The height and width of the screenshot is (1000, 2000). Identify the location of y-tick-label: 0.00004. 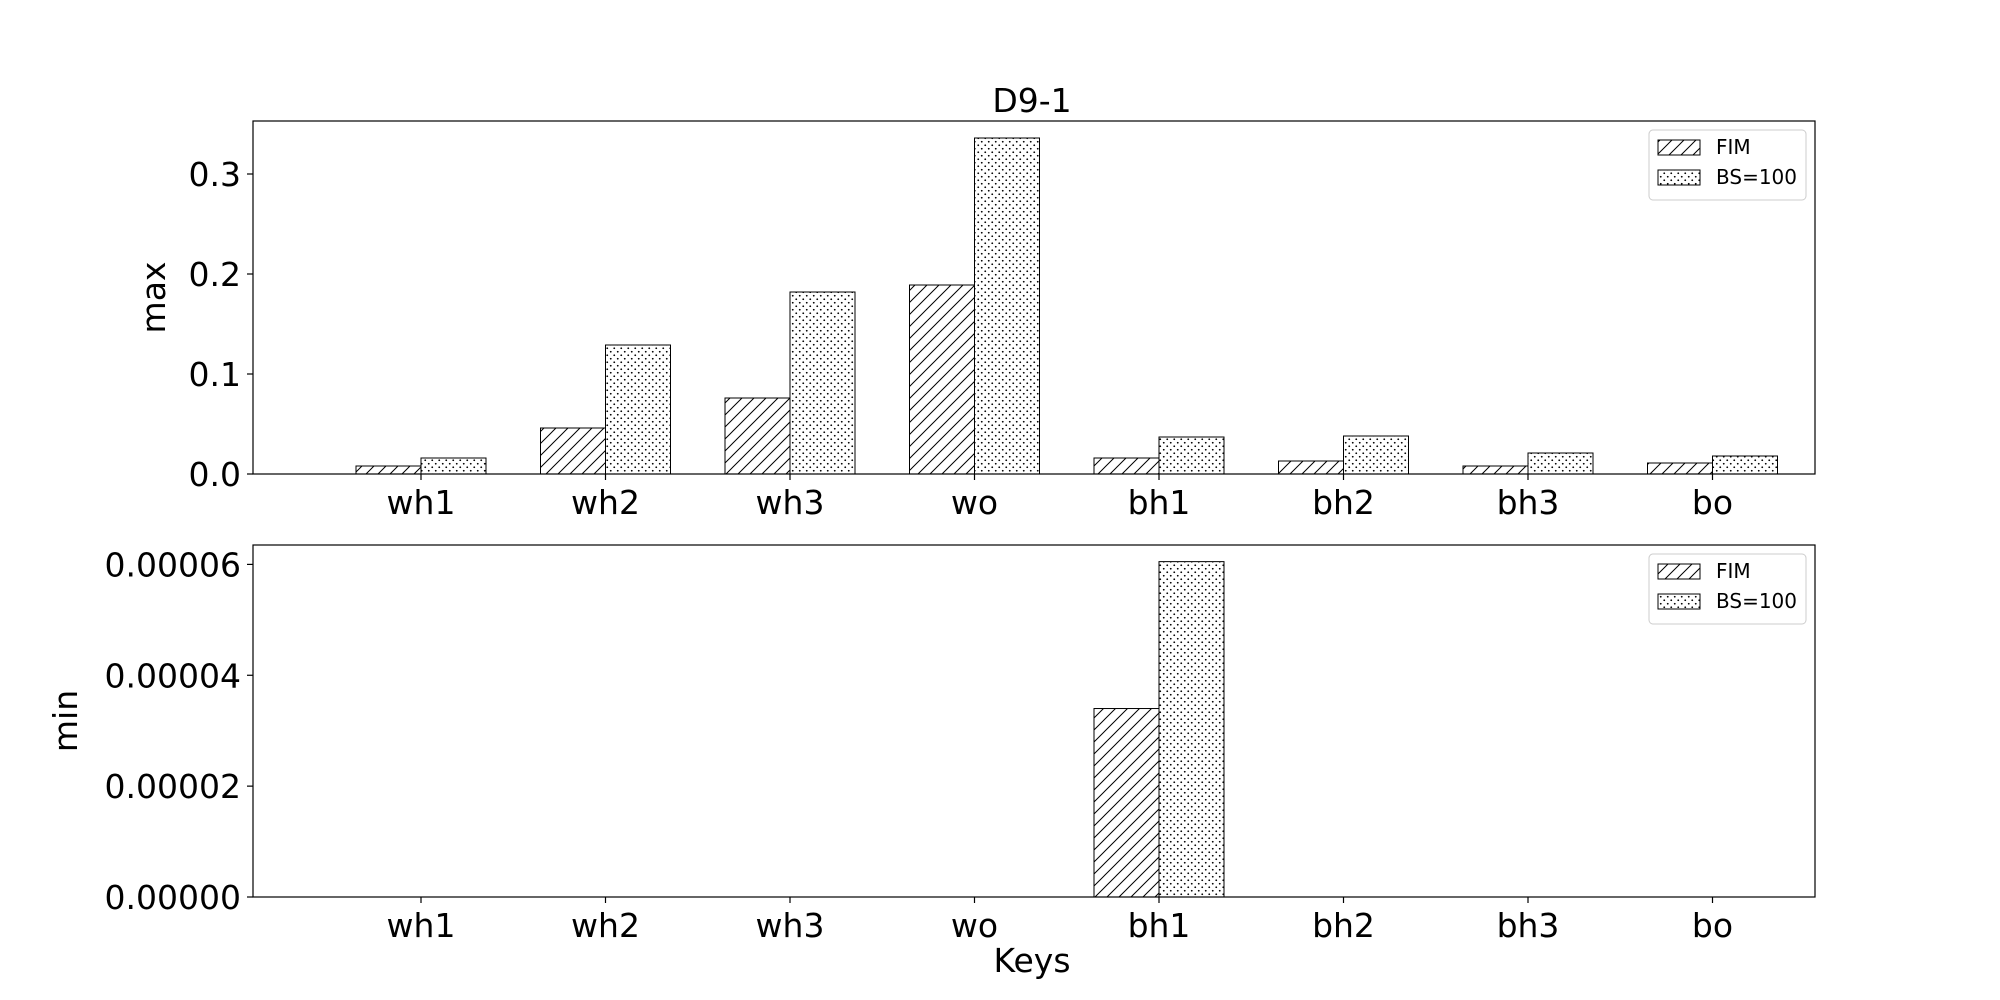
(173, 675).